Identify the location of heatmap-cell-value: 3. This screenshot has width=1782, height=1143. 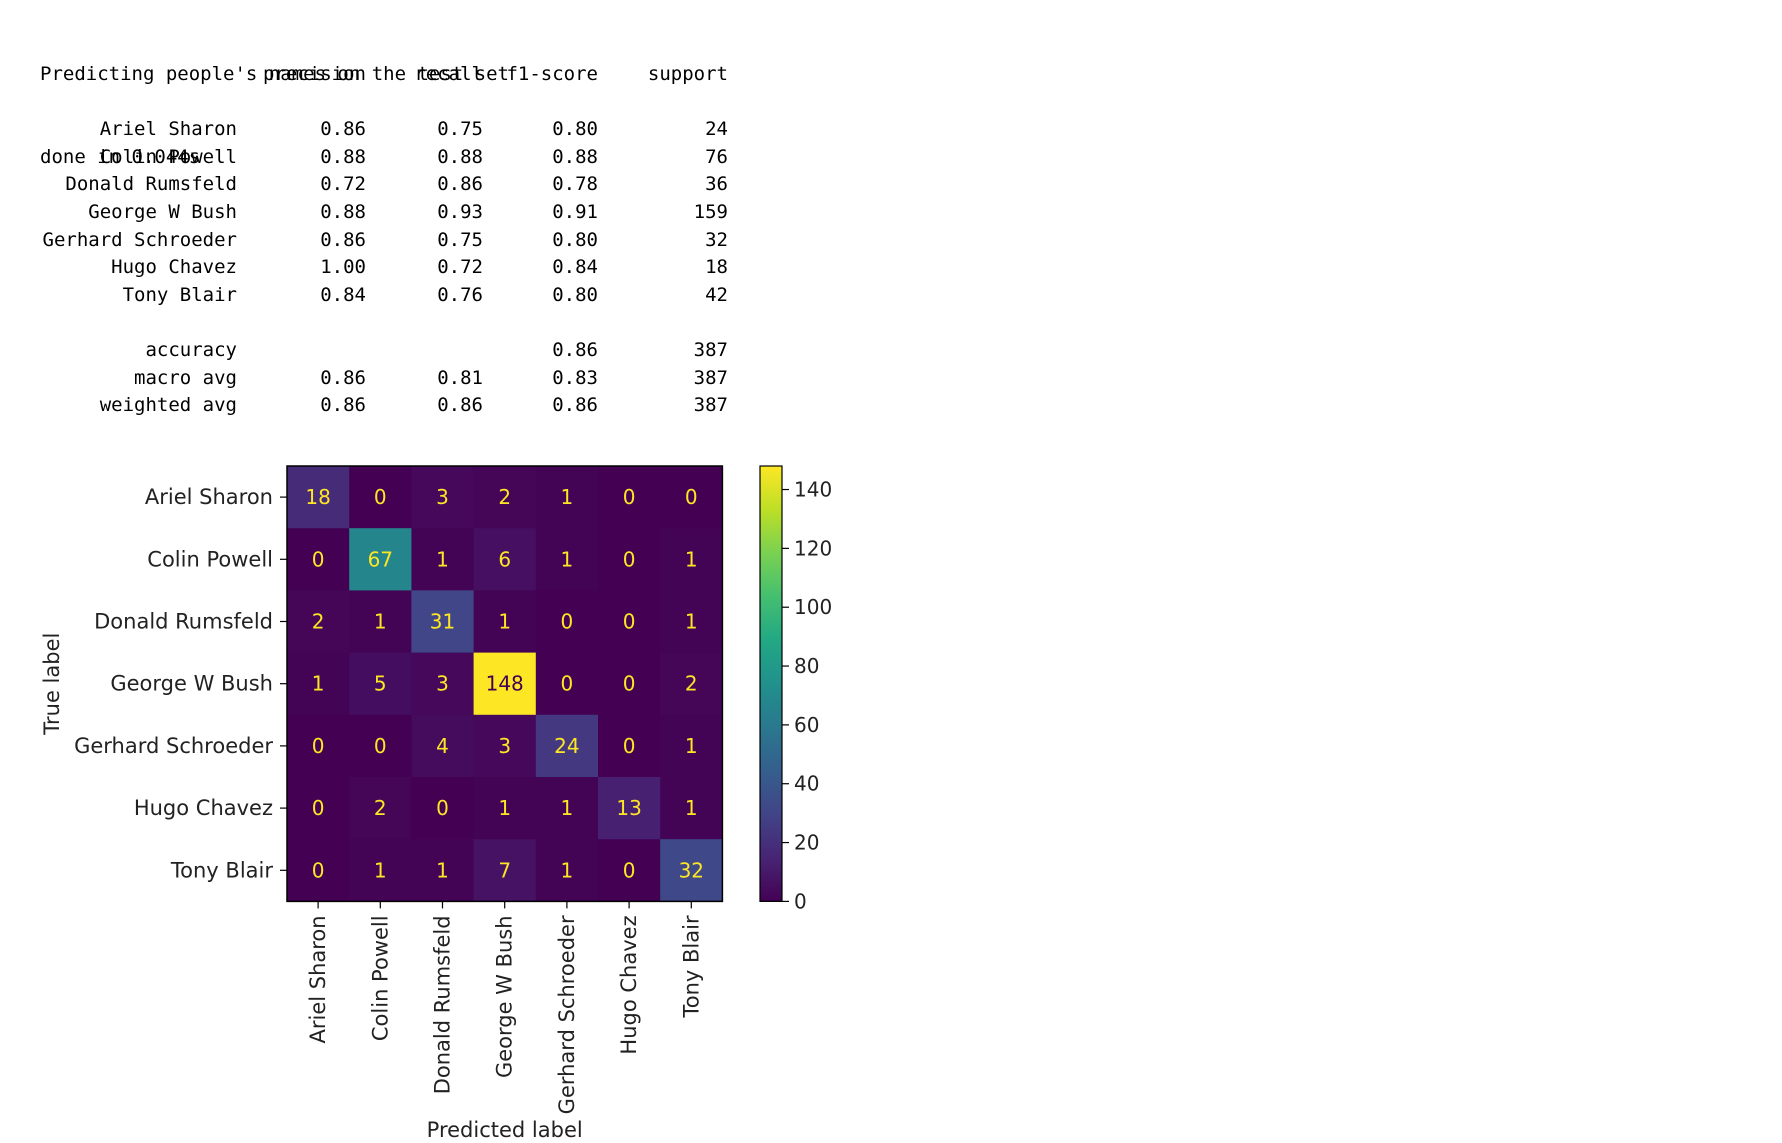
(442, 497).